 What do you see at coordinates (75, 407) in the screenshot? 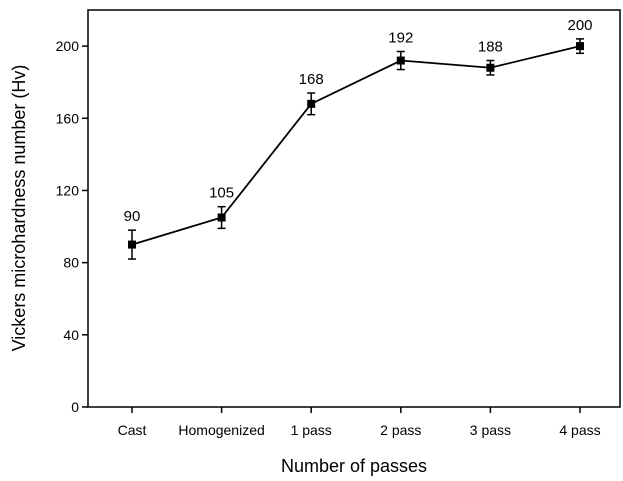
I see `y-tick-label: 0` at bounding box center [75, 407].